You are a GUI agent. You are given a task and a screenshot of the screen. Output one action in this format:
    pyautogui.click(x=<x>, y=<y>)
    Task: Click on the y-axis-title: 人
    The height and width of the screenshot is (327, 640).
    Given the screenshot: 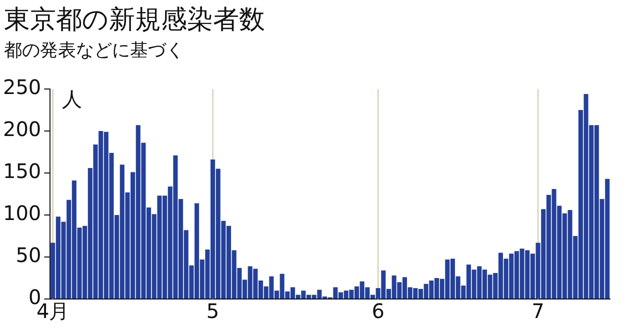 What is the action you would take?
    pyautogui.click(x=72, y=99)
    